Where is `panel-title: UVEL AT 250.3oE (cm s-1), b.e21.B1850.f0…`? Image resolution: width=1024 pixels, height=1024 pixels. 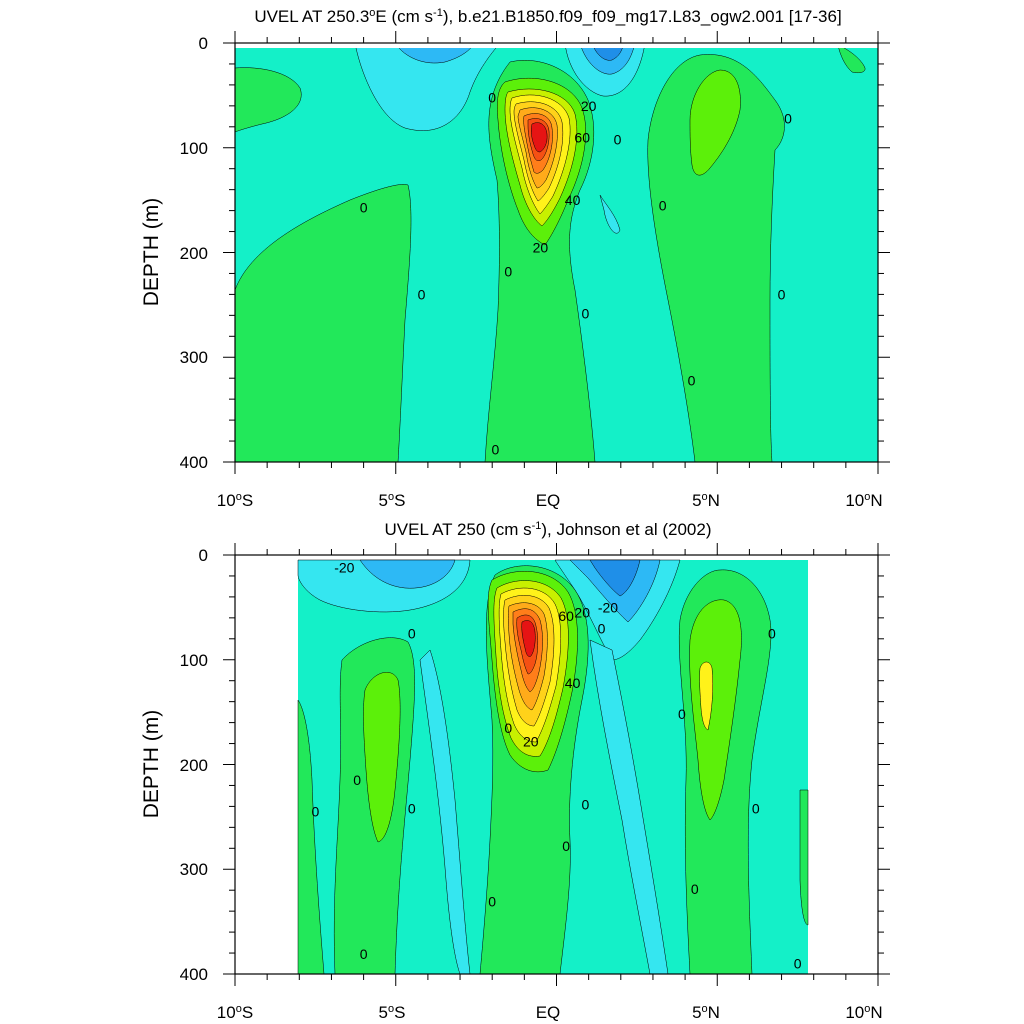 panel-title: UVEL AT 250.3oE (cm s-1), b.e21.B1850.f0… is located at coordinates (547, 16).